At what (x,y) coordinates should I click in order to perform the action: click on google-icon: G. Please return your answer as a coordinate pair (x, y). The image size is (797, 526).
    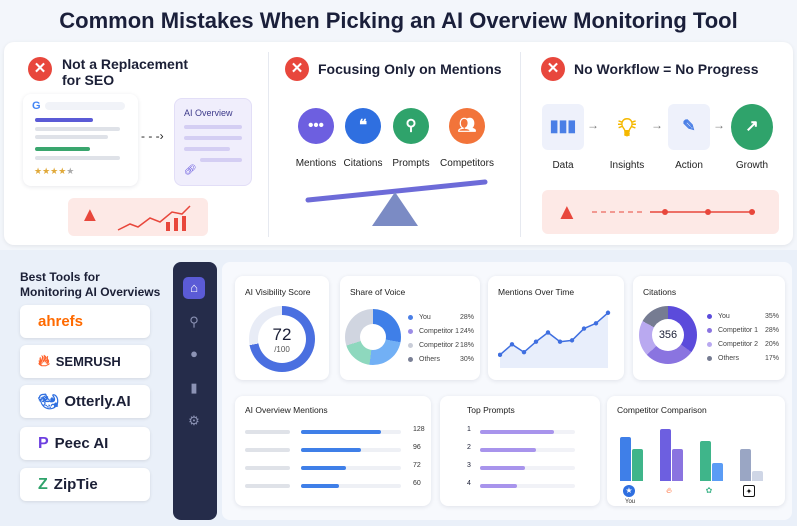
    Looking at the image, I should click on (36, 106).